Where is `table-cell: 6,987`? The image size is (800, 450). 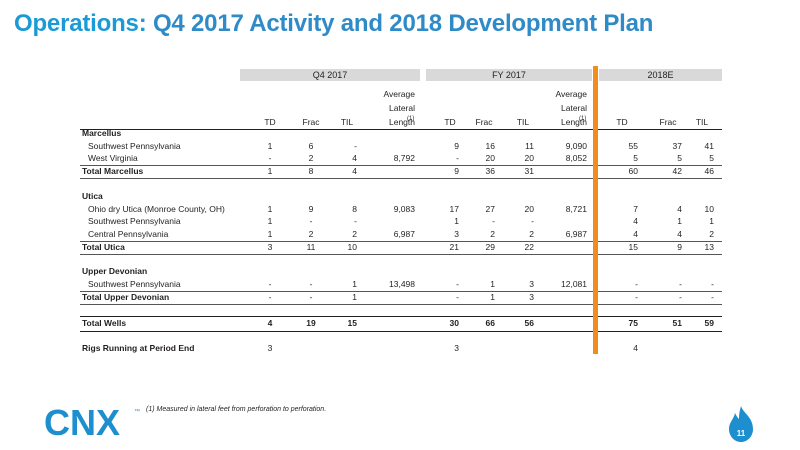
table-cell: 6,987 is located at coordinates (576, 234).